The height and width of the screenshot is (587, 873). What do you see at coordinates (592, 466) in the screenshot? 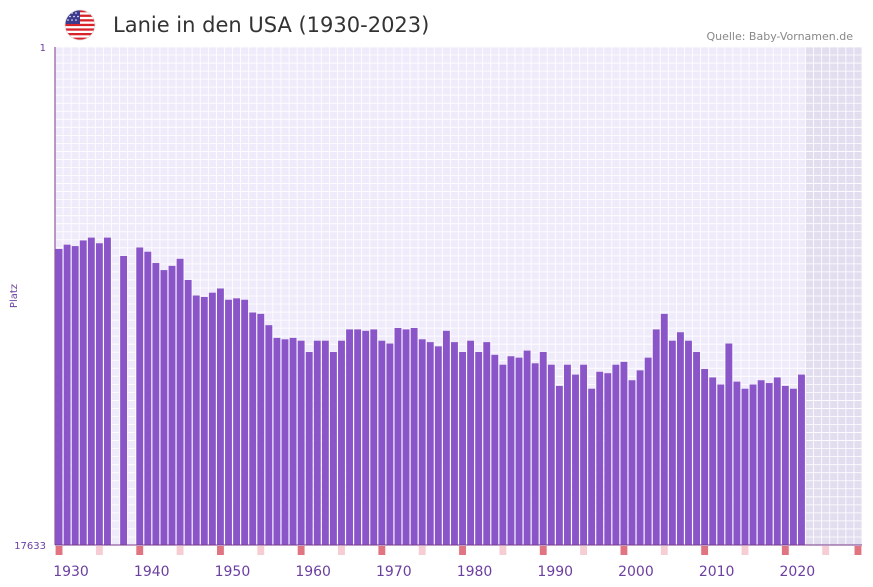
I see `bar-1996` at bounding box center [592, 466].